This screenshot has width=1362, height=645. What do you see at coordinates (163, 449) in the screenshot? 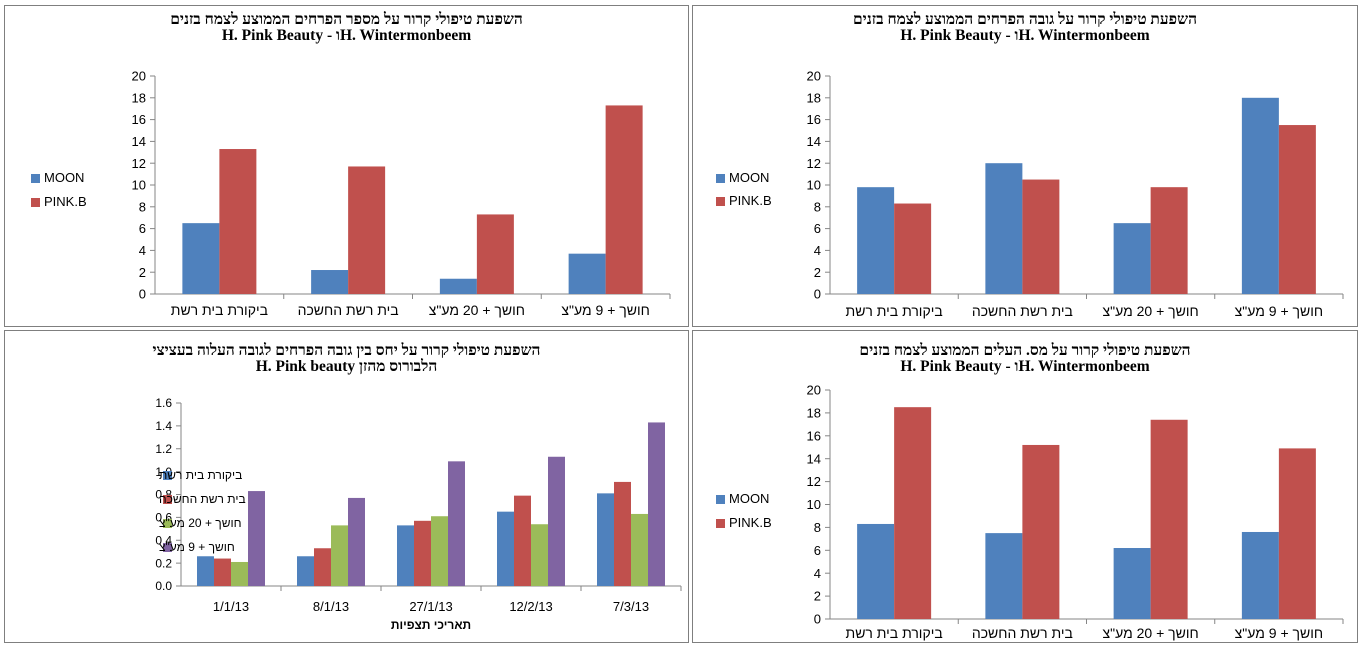
I see `y-tick-label: 1.2` at bounding box center [163, 449].